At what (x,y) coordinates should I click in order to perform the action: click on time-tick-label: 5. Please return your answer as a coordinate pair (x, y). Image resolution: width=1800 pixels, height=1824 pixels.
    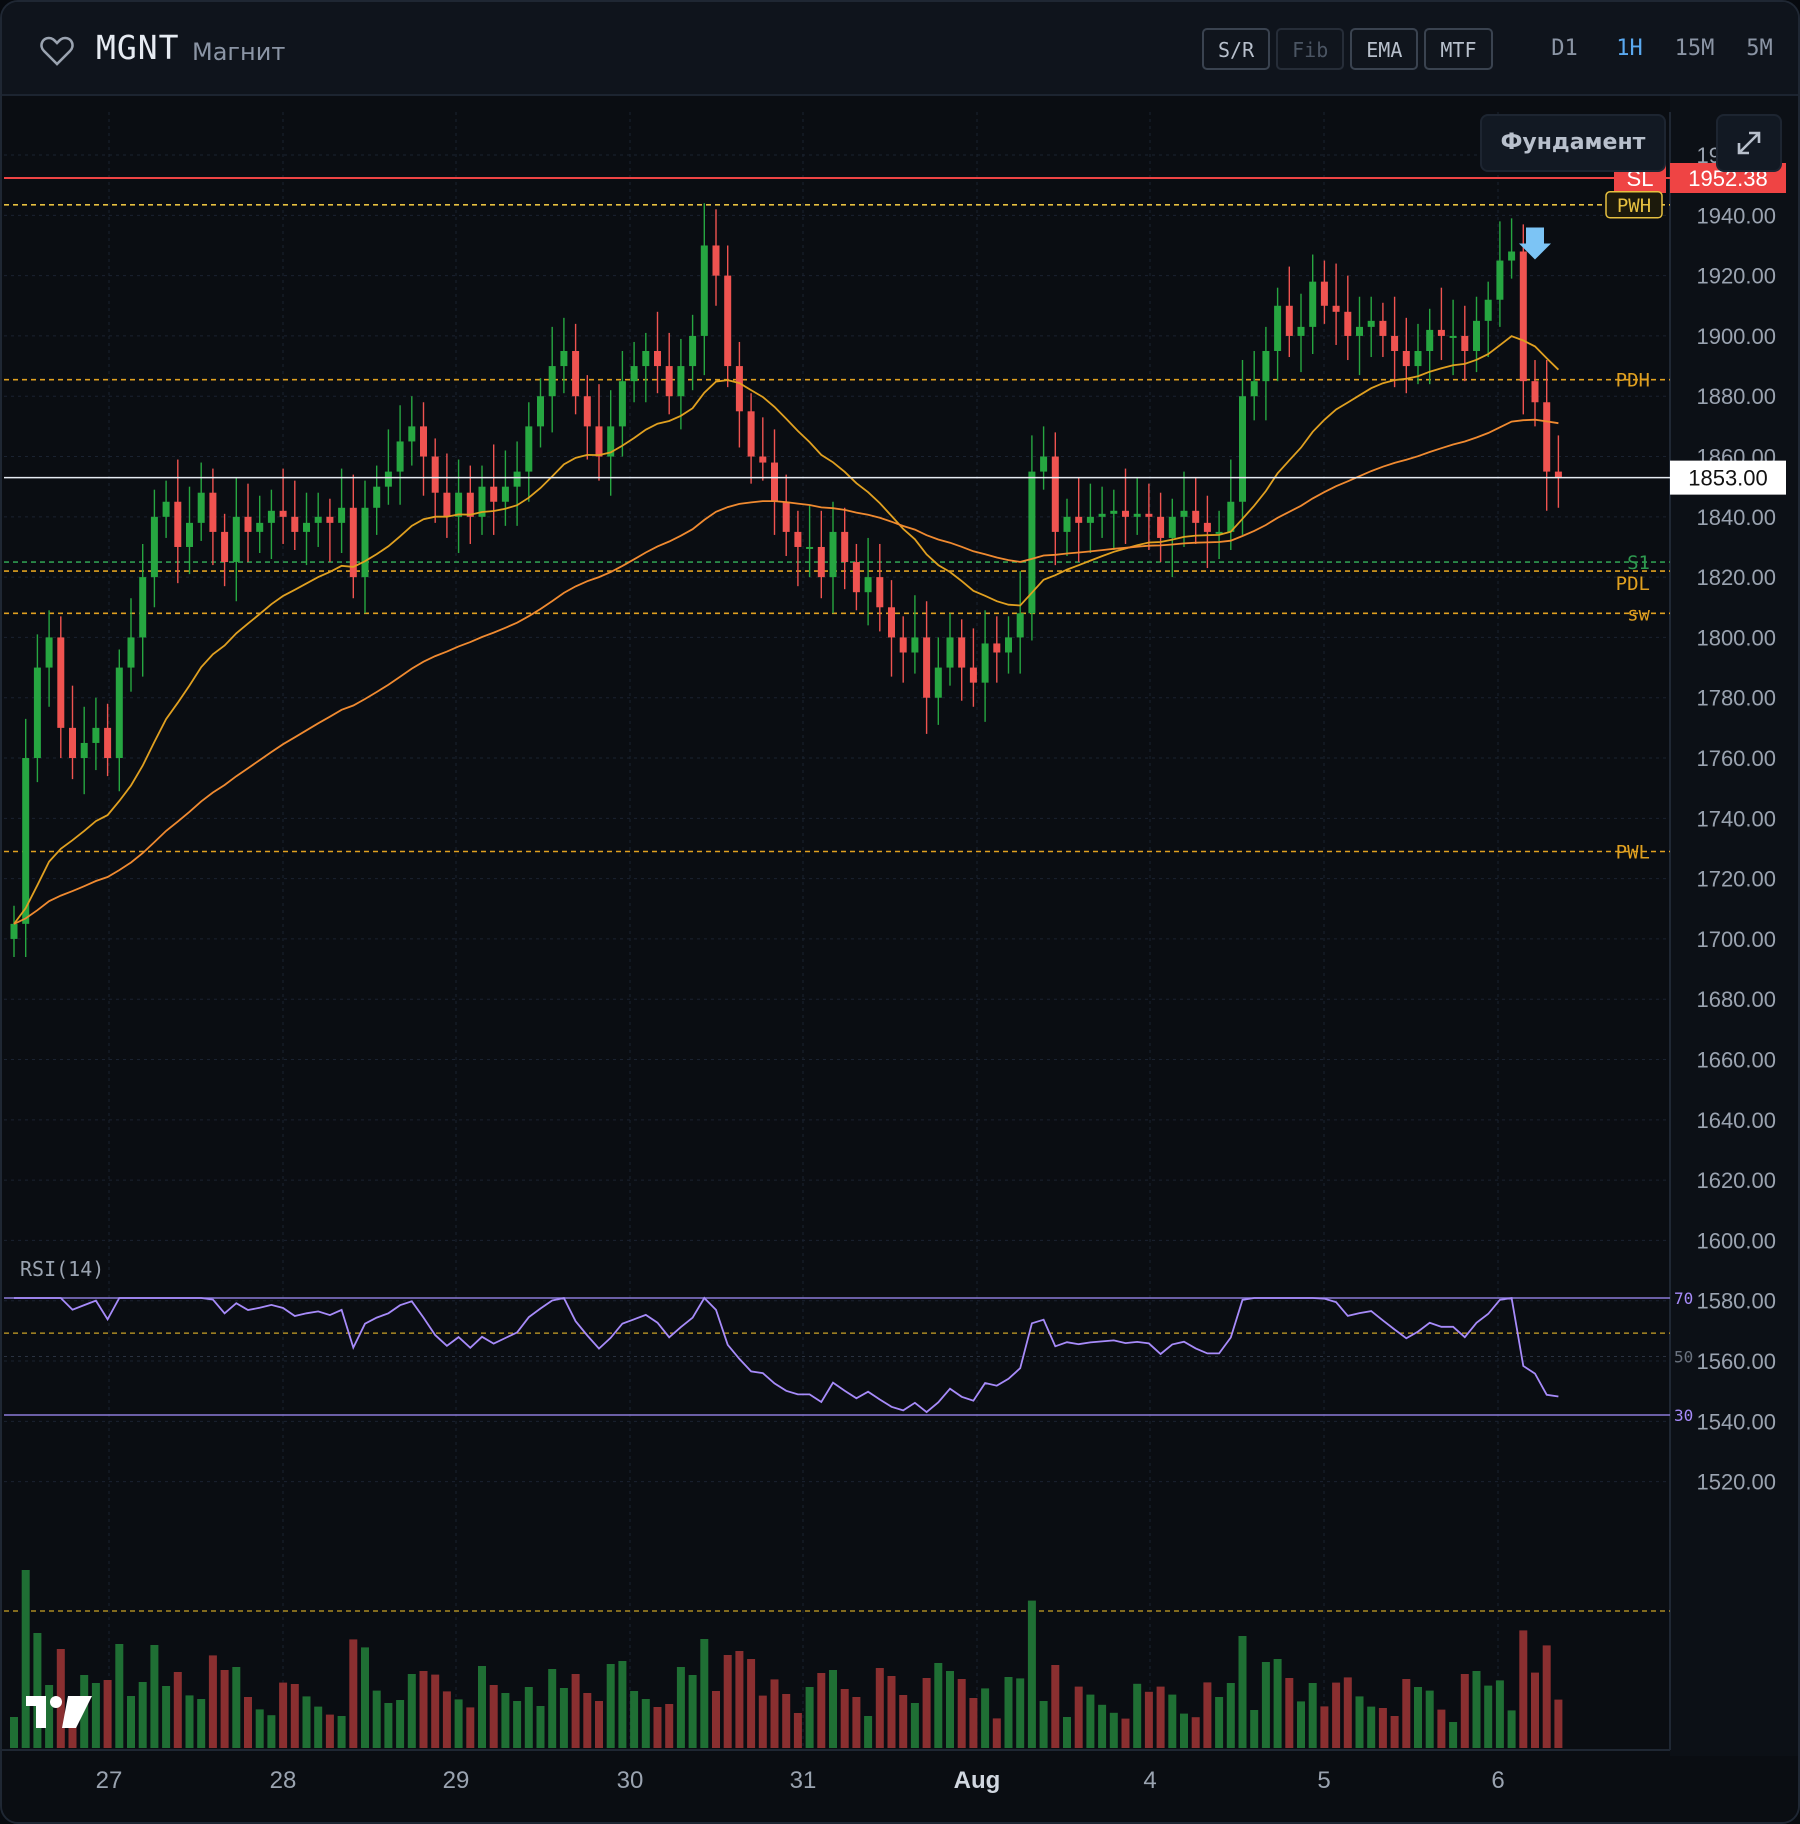
    Looking at the image, I should click on (1323, 1780).